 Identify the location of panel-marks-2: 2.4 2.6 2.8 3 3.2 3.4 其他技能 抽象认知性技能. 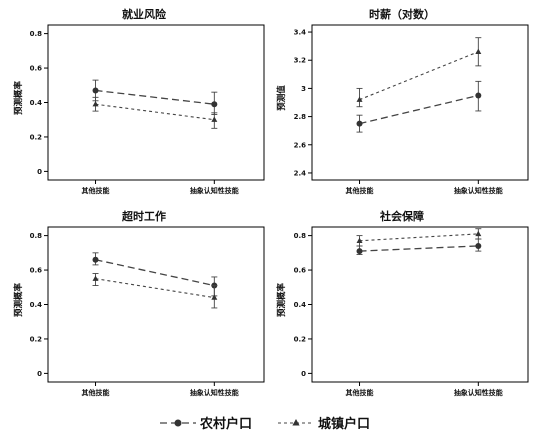
(398, 112).